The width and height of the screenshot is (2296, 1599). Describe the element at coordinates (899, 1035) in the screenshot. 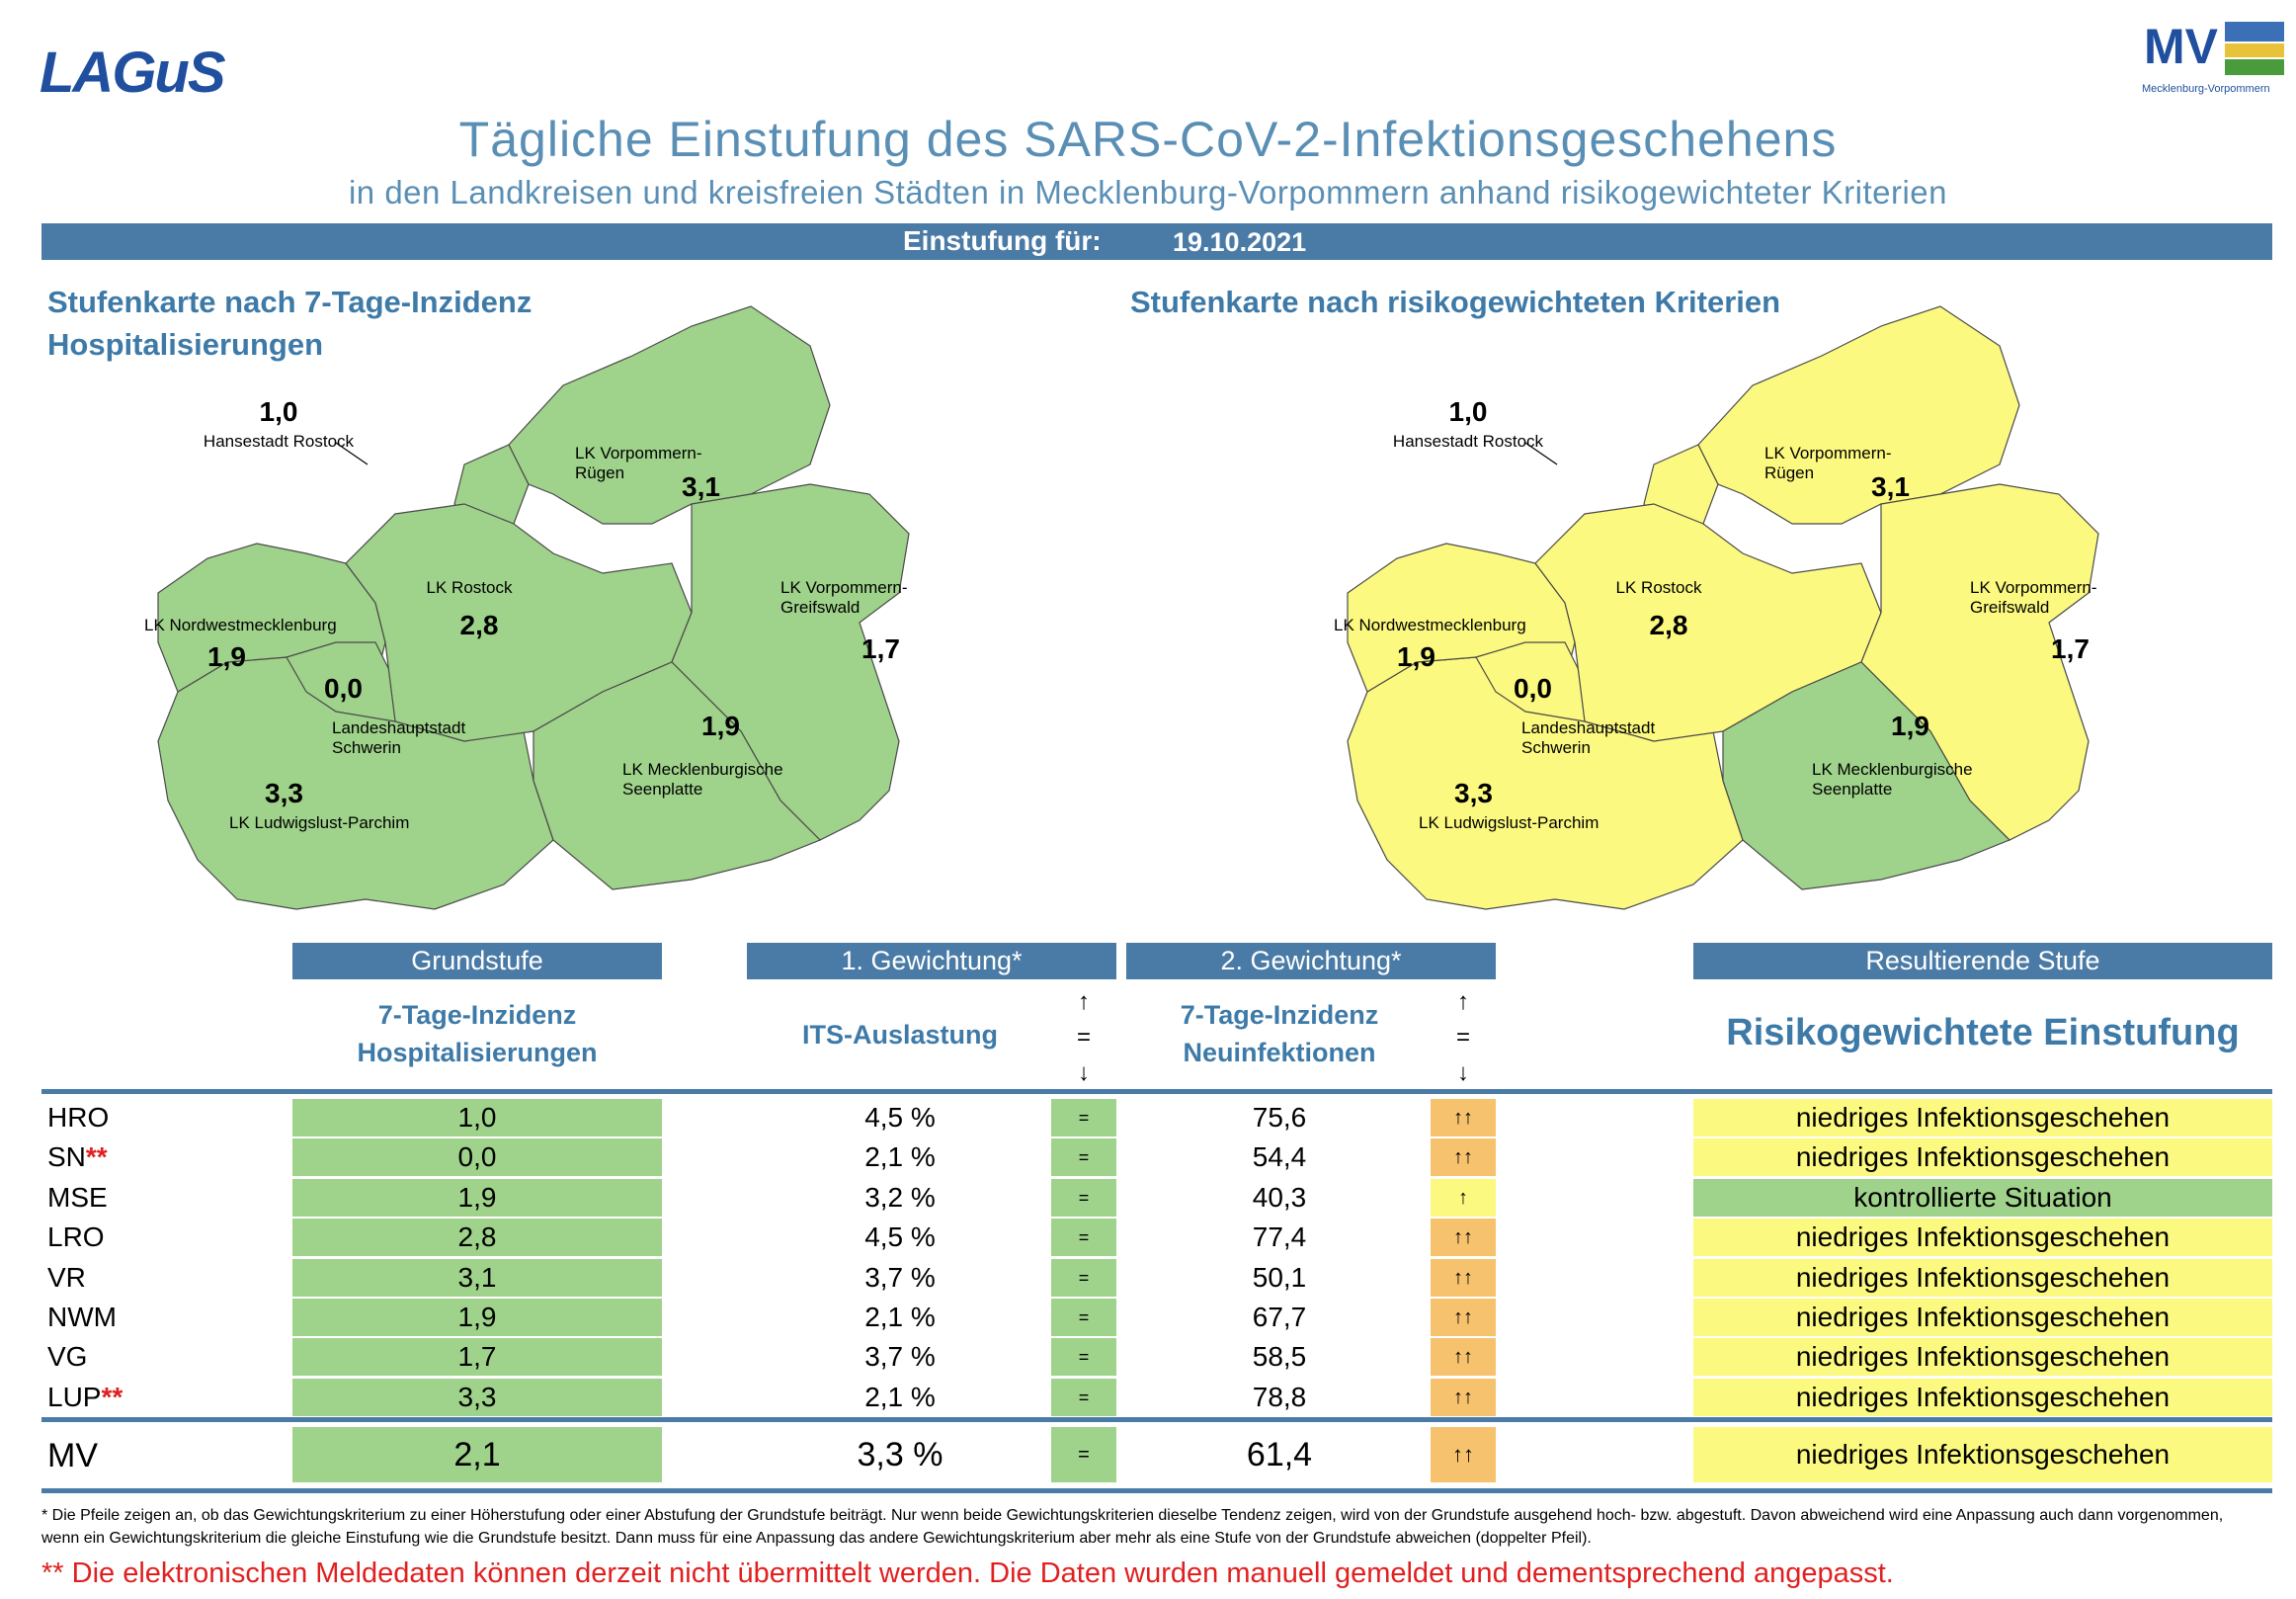

I see `subhead-its: ITS-Auslastung` at that location.